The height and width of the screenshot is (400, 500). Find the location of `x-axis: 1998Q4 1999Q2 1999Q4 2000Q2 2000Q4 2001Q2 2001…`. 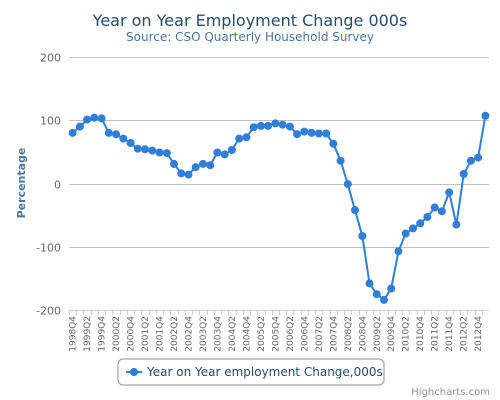

x-axis: 1998Q4 1999Q2 1999Q4 2000Q2 2000Q4 2001Q2 2001… is located at coordinates (279, 331).